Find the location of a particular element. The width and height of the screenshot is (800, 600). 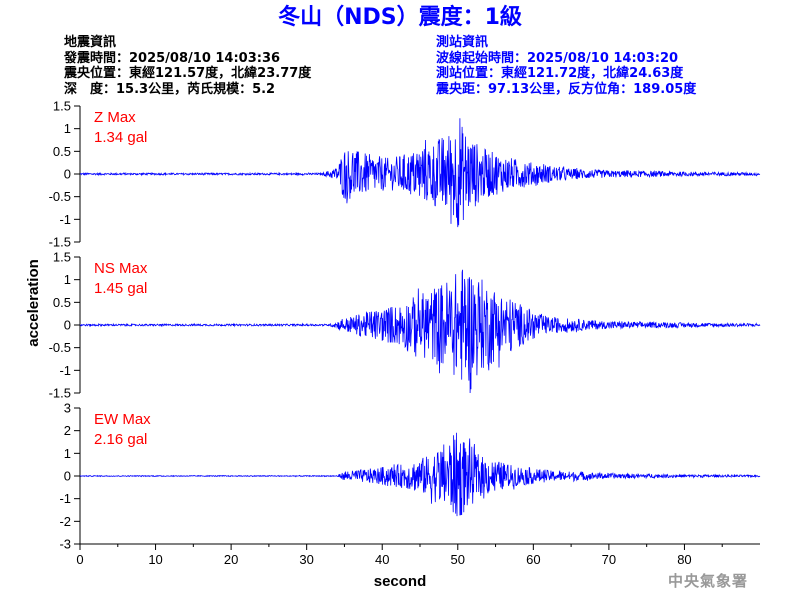

x-tick-label: 0 is located at coordinates (79, 559).